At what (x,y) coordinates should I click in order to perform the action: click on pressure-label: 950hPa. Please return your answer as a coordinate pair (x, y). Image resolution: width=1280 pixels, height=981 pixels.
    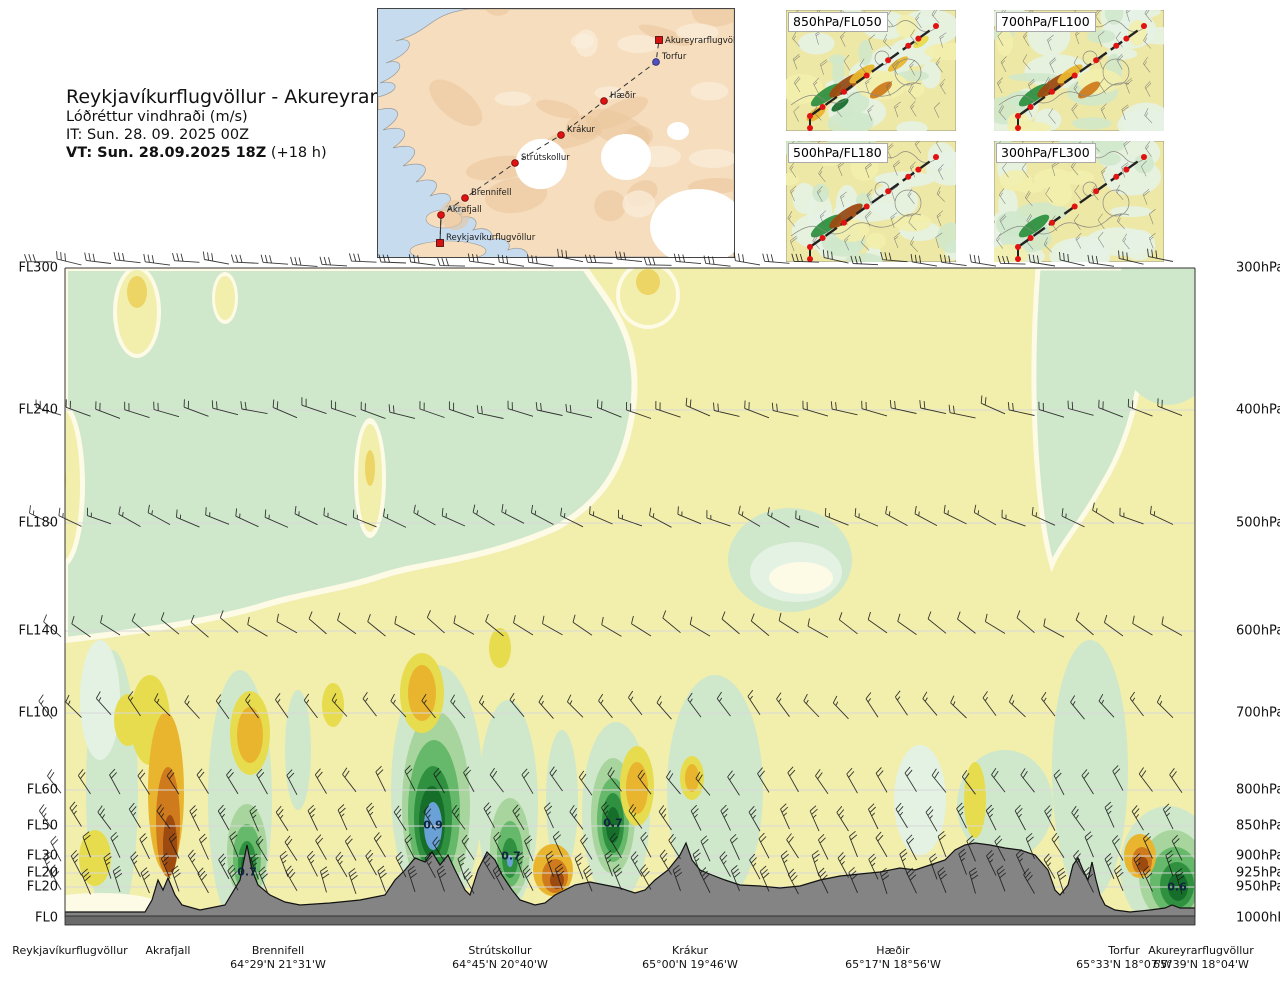
    Looking at the image, I should click on (1258, 887).